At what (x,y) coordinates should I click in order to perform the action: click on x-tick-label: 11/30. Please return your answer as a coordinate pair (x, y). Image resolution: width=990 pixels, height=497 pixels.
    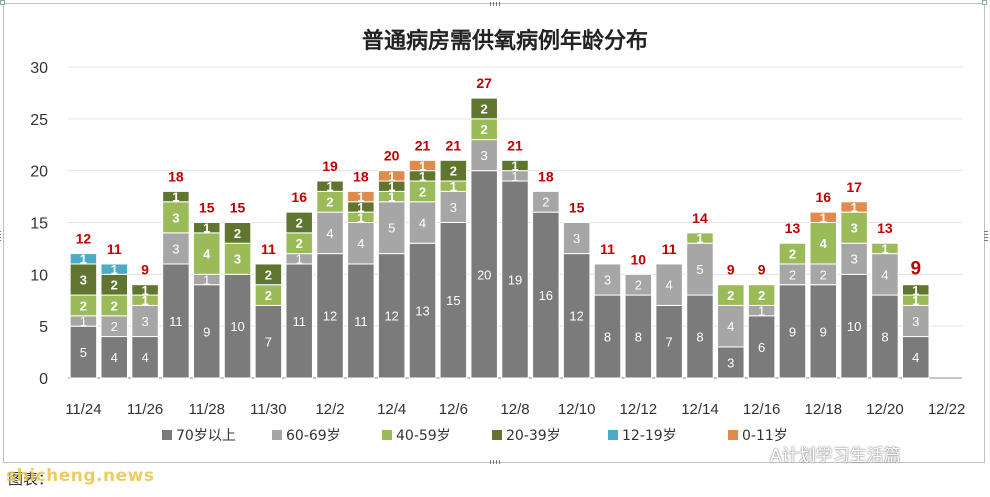
    Looking at the image, I should click on (268, 409).